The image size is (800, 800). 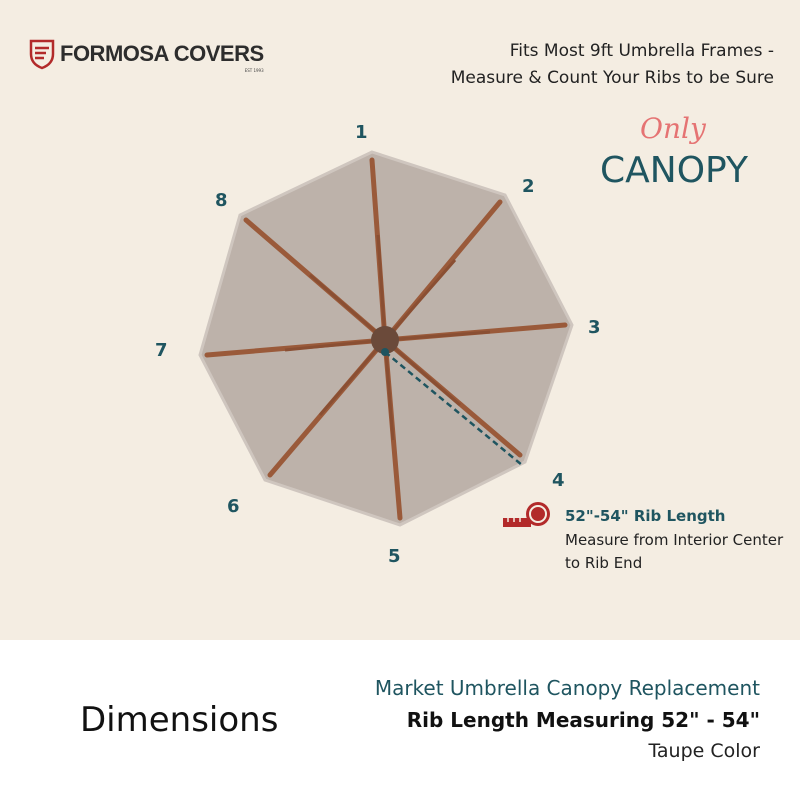 I want to click on rib-length-description: Measure from Interior Center to Rib End, so click(x=674, y=551).